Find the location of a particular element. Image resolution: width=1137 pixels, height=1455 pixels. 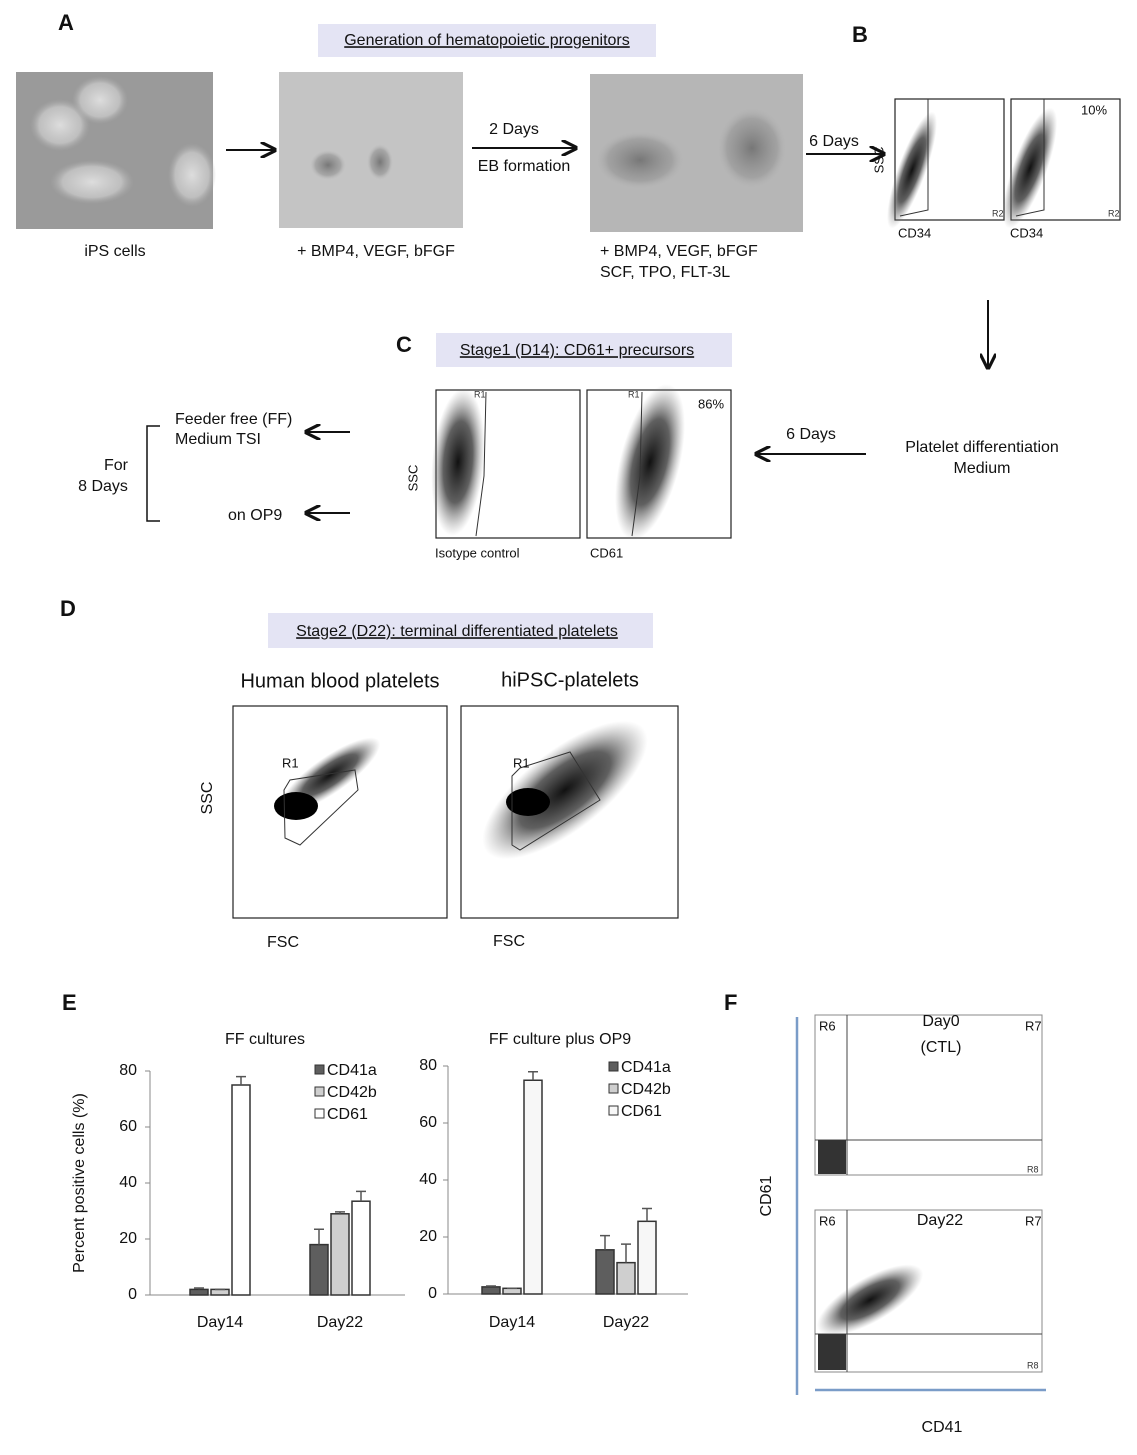

label: Feeder free (FF) is located at coordinates (233, 419).